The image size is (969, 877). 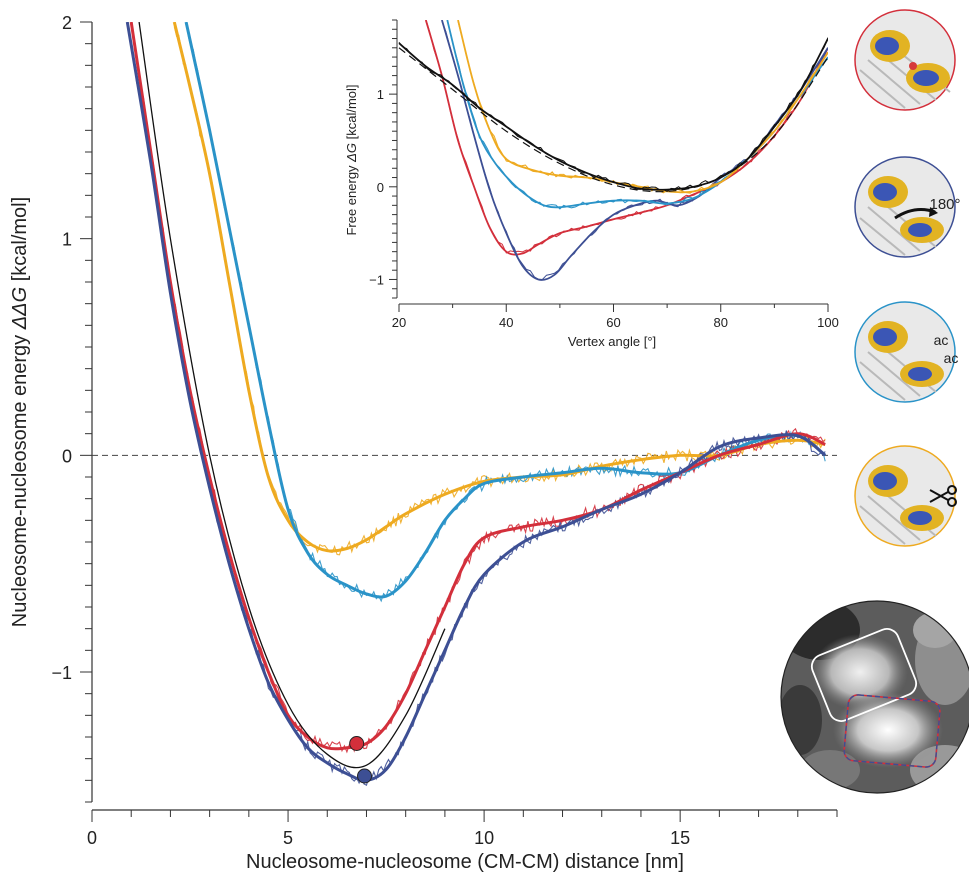 What do you see at coordinates (288, 838) in the screenshot?
I see `main-x-tick-label: 5` at bounding box center [288, 838].